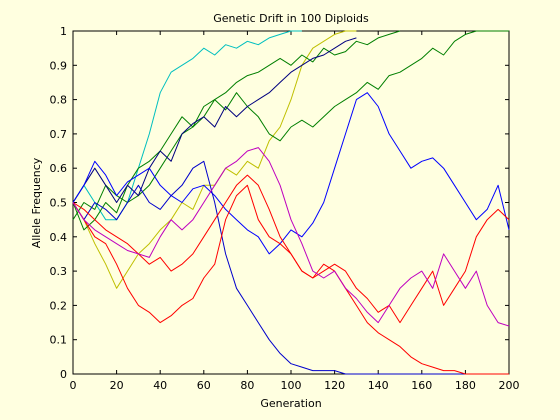 This screenshot has height=420, width=560. I want to click on y-tick-label: 0.8, so click(59, 100).